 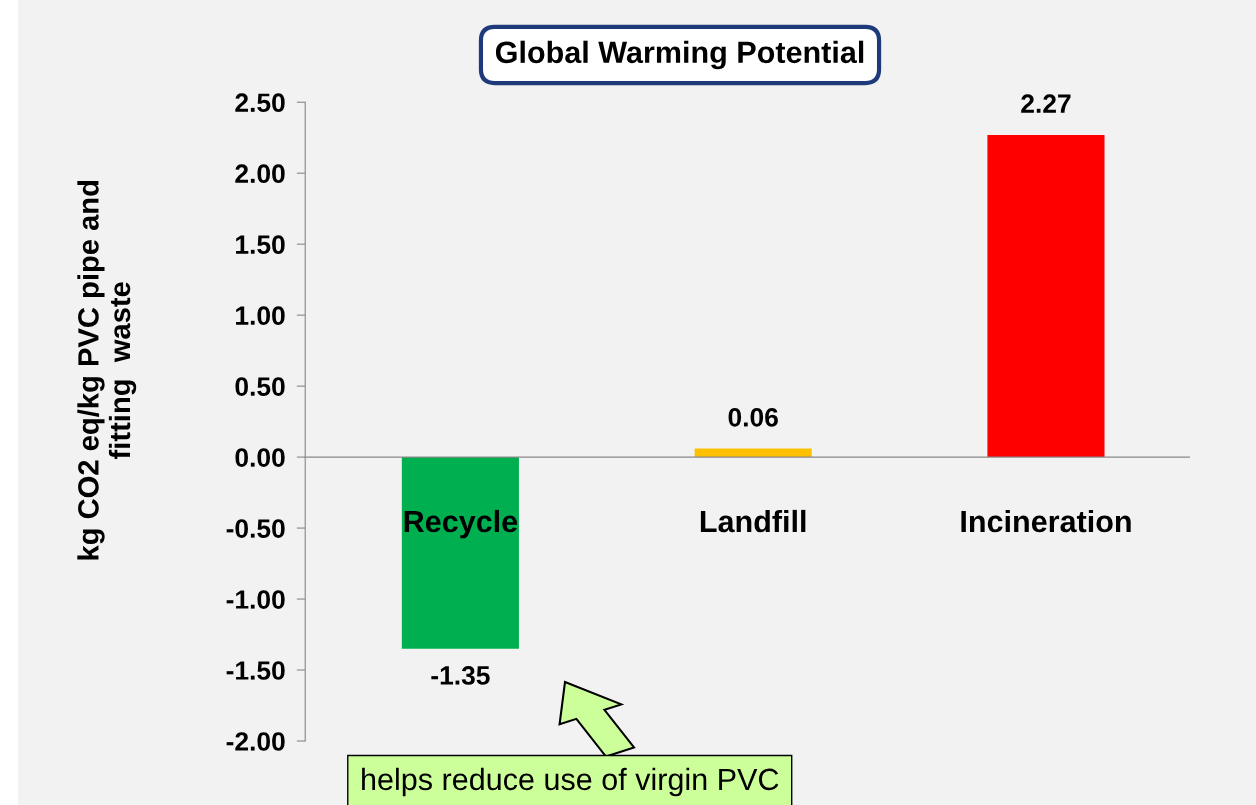 I want to click on chart-title: Global Warming Potential, so click(x=679, y=55).